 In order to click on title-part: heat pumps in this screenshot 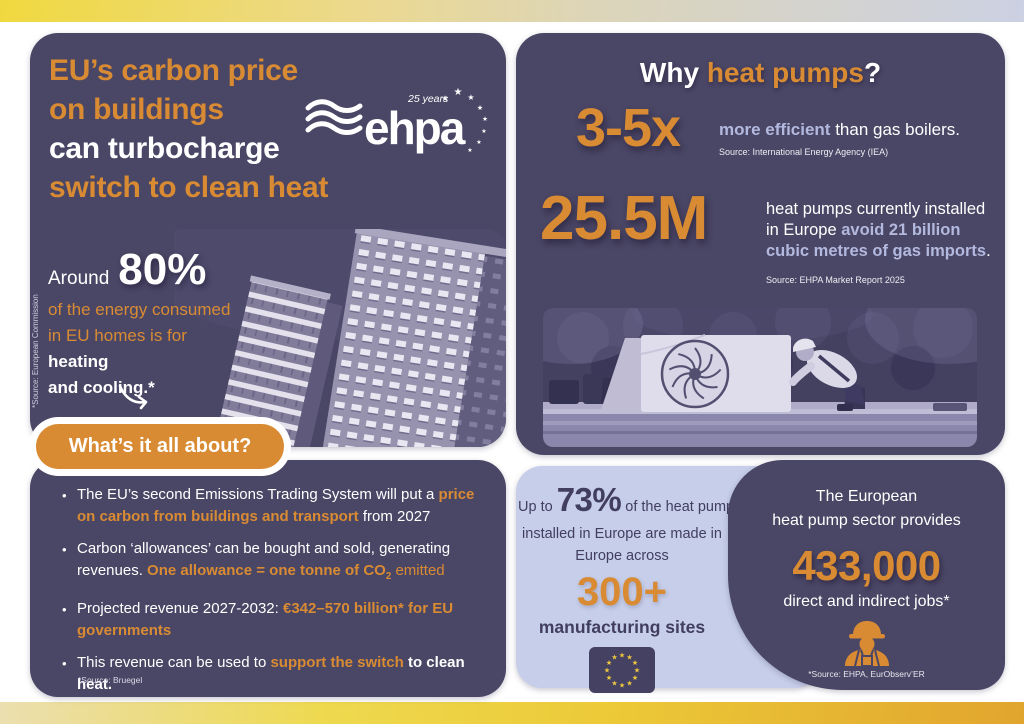, I will do `click(785, 72)`.